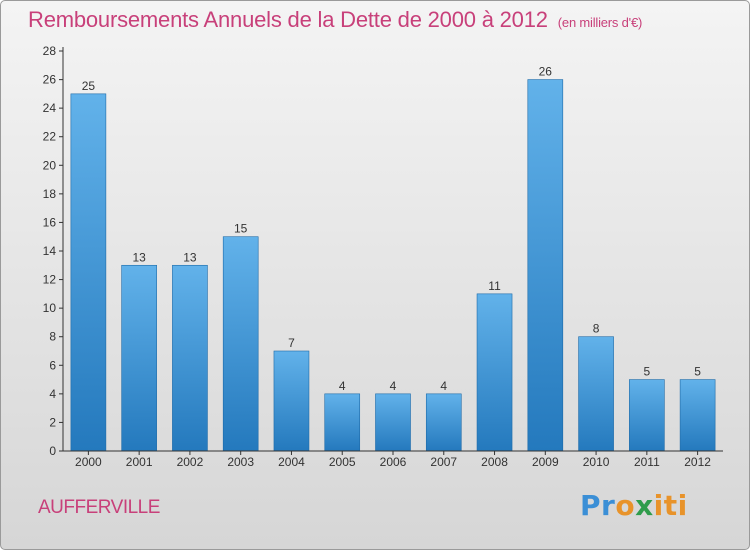  What do you see at coordinates (139, 358) in the screenshot?
I see `bar-2001` at bounding box center [139, 358].